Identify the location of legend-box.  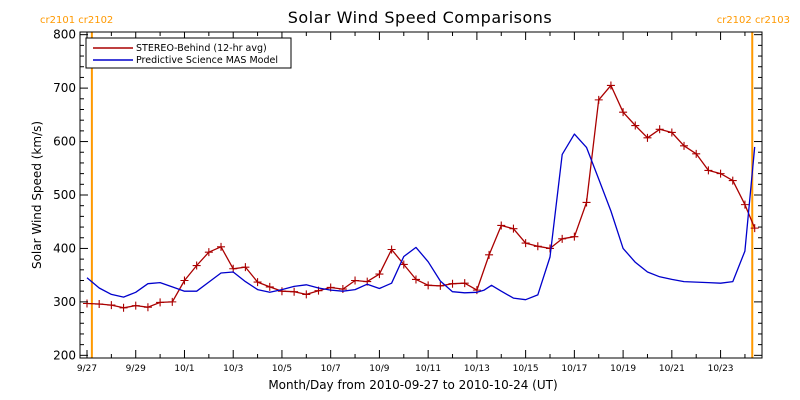
(188, 53).